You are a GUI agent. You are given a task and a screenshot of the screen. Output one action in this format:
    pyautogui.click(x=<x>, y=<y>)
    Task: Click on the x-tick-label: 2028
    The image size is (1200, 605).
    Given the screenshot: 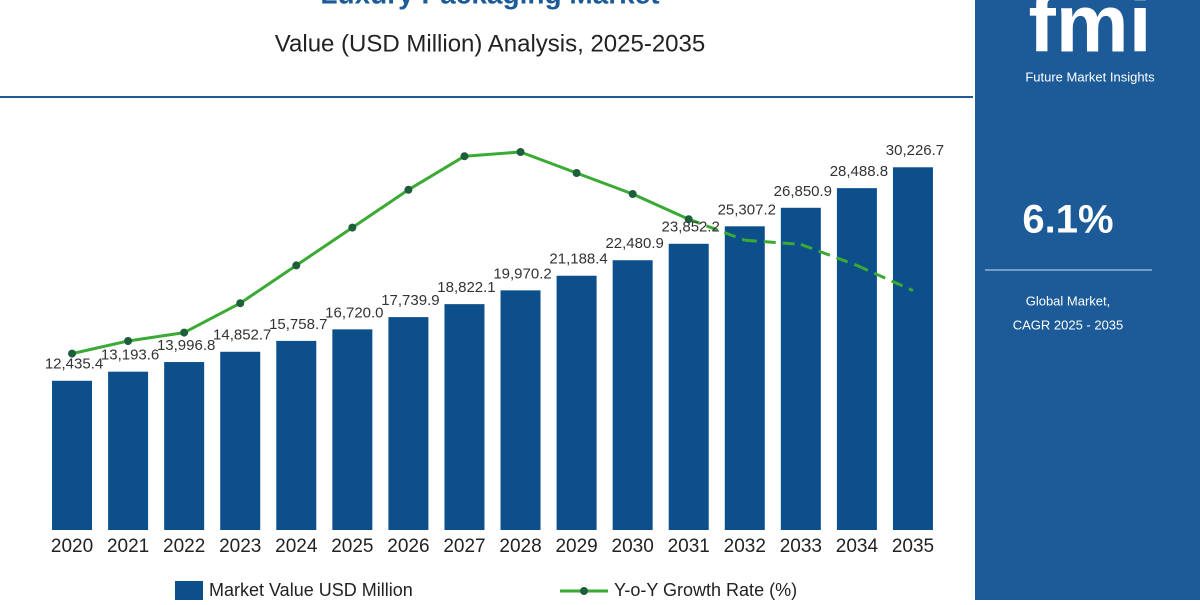 What is the action you would take?
    pyautogui.click(x=520, y=546)
    